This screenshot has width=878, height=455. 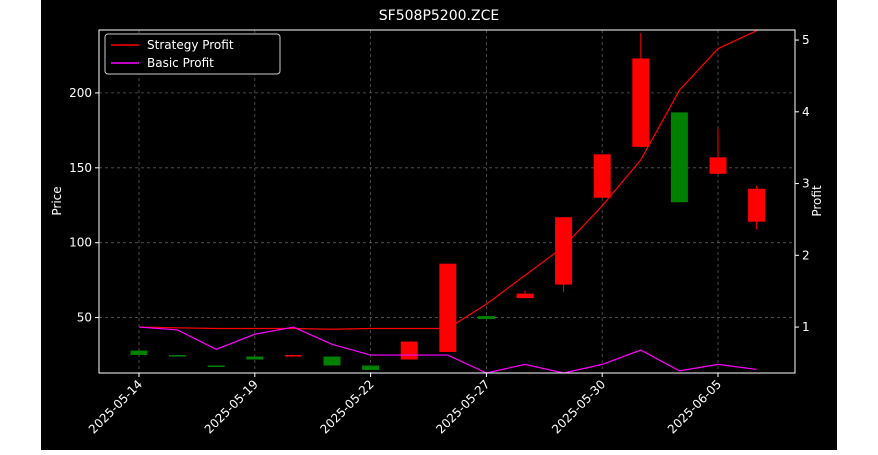 What do you see at coordinates (462, 406) in the screenshot?
I see `x-tick-label: 2025-05-27` at bounding box center [462, 406].